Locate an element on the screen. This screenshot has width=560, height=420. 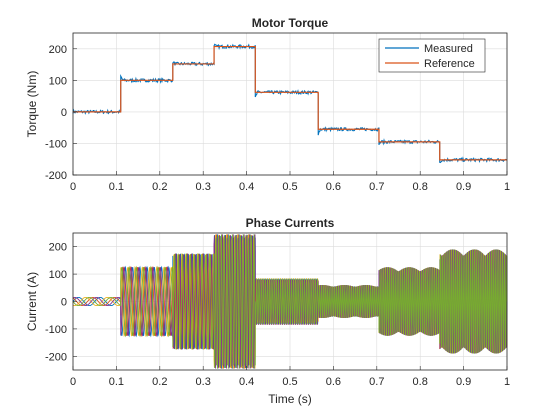
legend-label-measured: Measured is located at coordinates (448, 49).